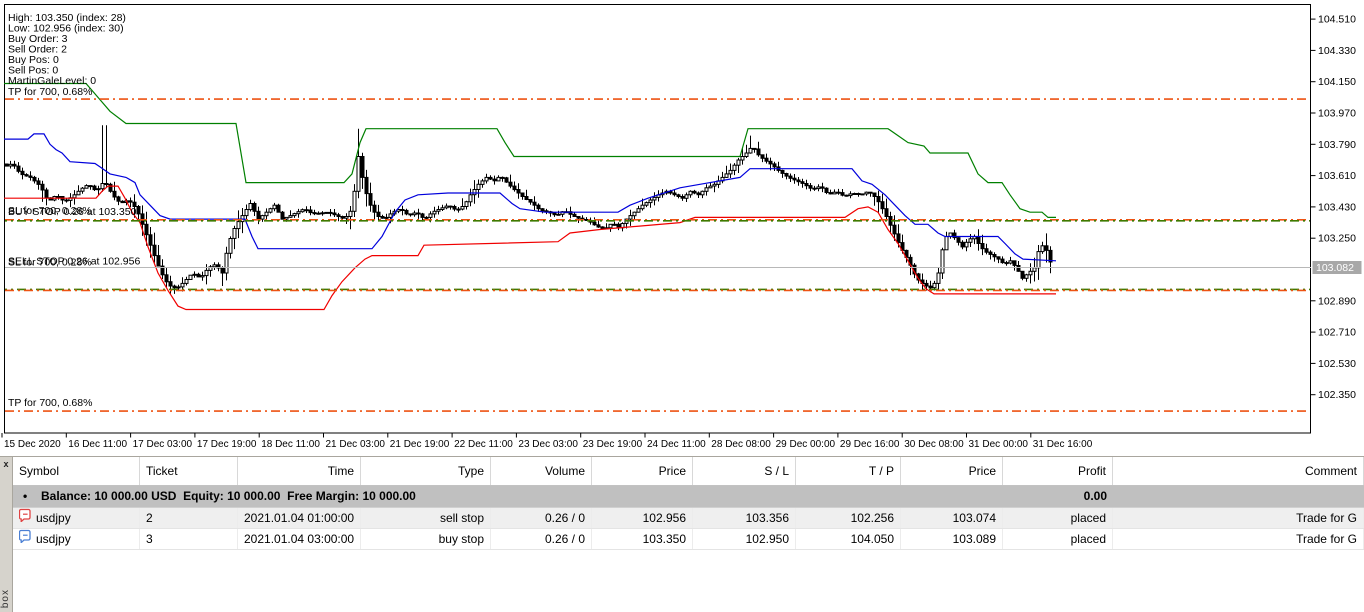 The height and width of the screenshot is (612, 1364). I want to click on profit-cell: placed, so click(1058, 518).